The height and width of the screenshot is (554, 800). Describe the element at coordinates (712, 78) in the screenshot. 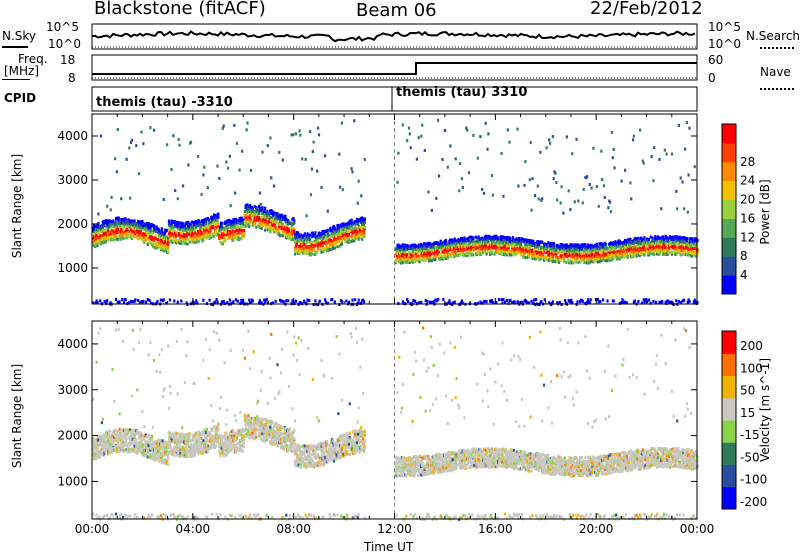

I see `nave-tick-bottom: 0` at that location.